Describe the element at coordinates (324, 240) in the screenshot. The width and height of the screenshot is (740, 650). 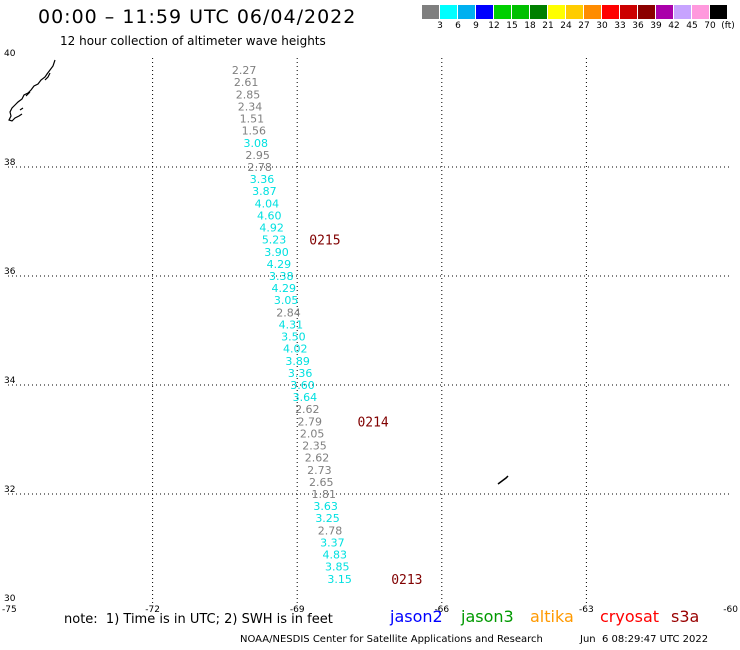
I see `pass-time-label: 0215` at that location.